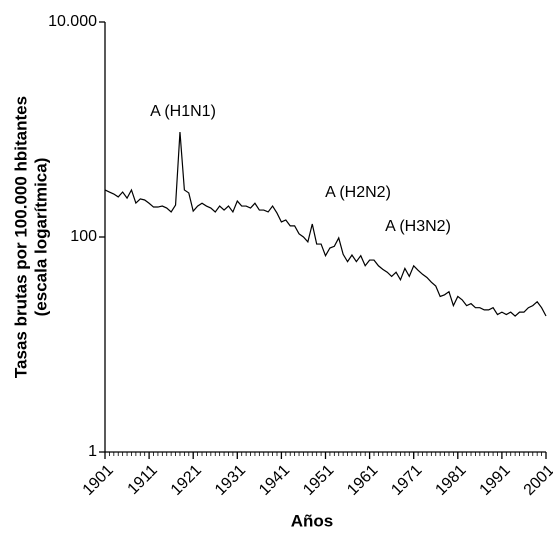 The height and width of the screenshot is (537, 553). Describe the element at coordinates (20, 237) in the screenshot. I see `y-axis-label: Tasas brutas por 100.000 hbitantes` at that location.